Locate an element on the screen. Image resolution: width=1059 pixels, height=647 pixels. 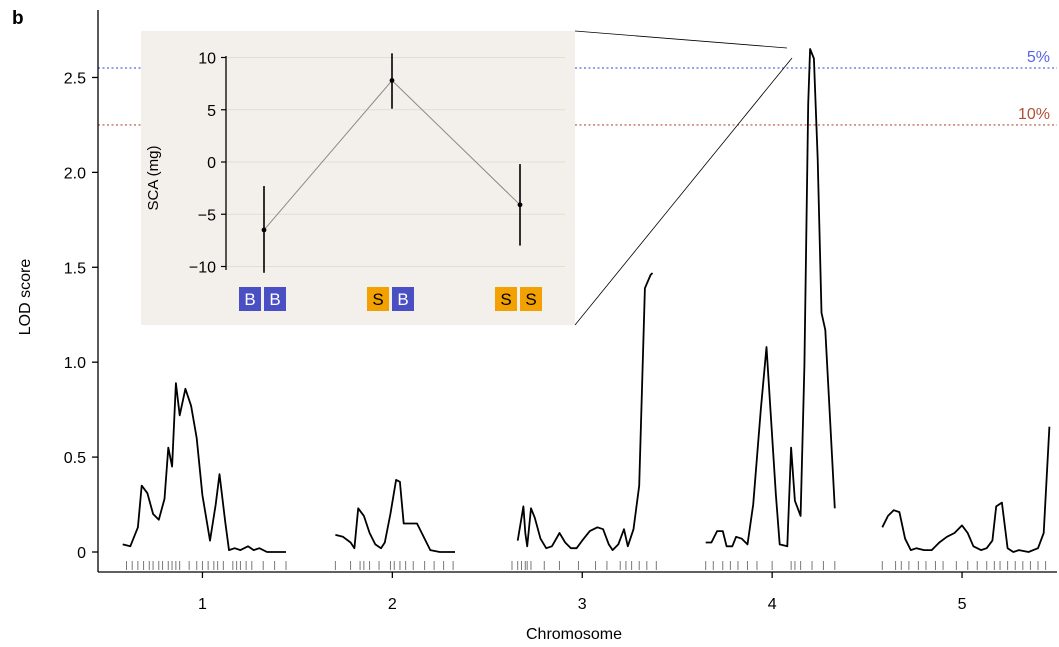
x-tick-label: 2 is located at coordinates (392, 604).